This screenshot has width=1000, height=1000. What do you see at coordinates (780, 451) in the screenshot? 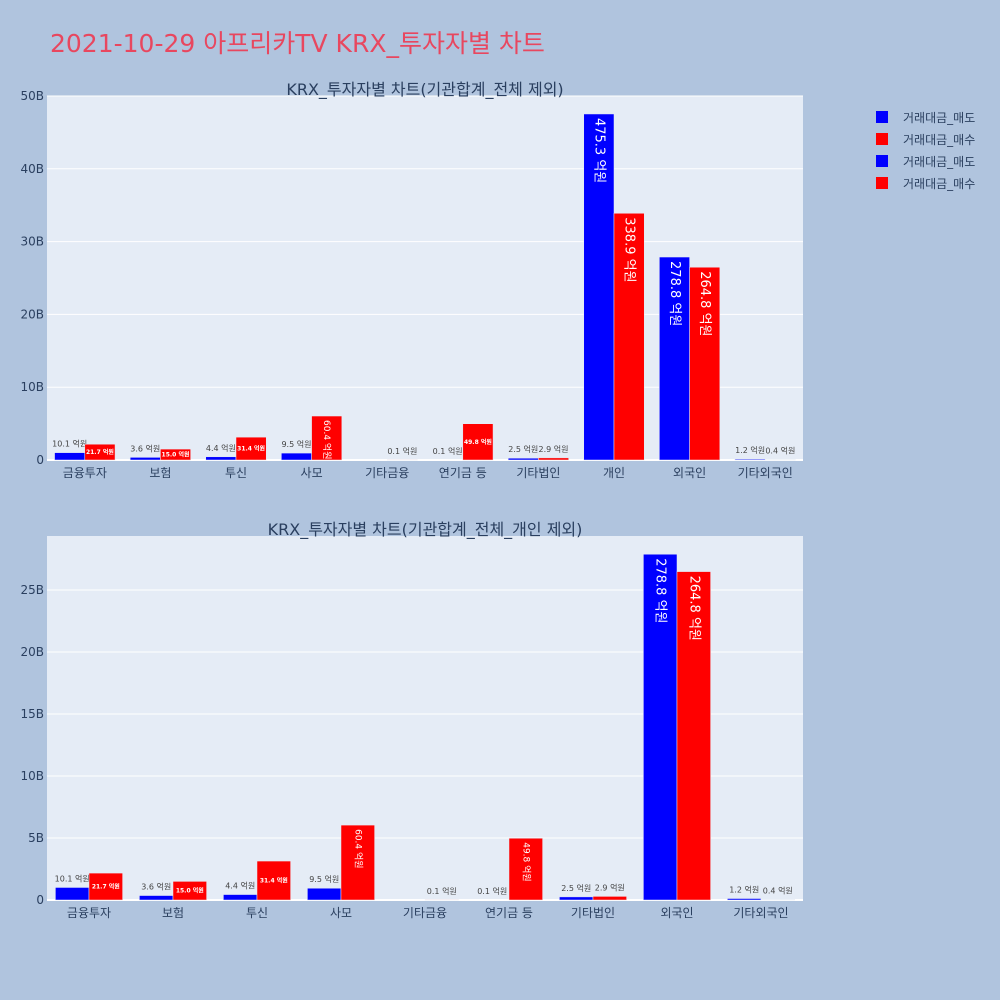
I see `data-label: 0.4 억원` at bounding box center [780, 451].